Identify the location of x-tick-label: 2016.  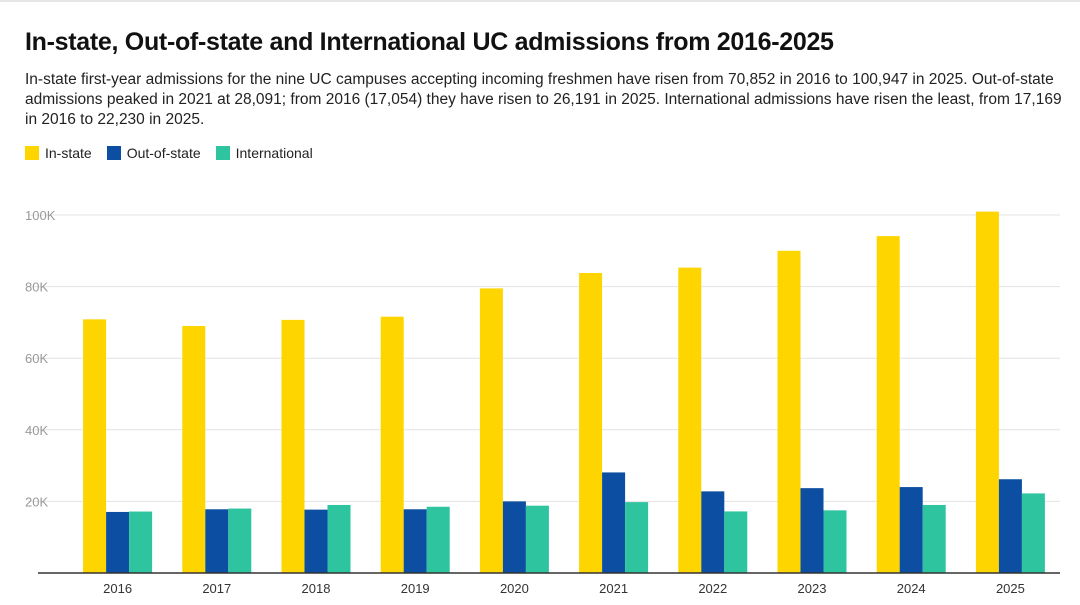
(117, 588).